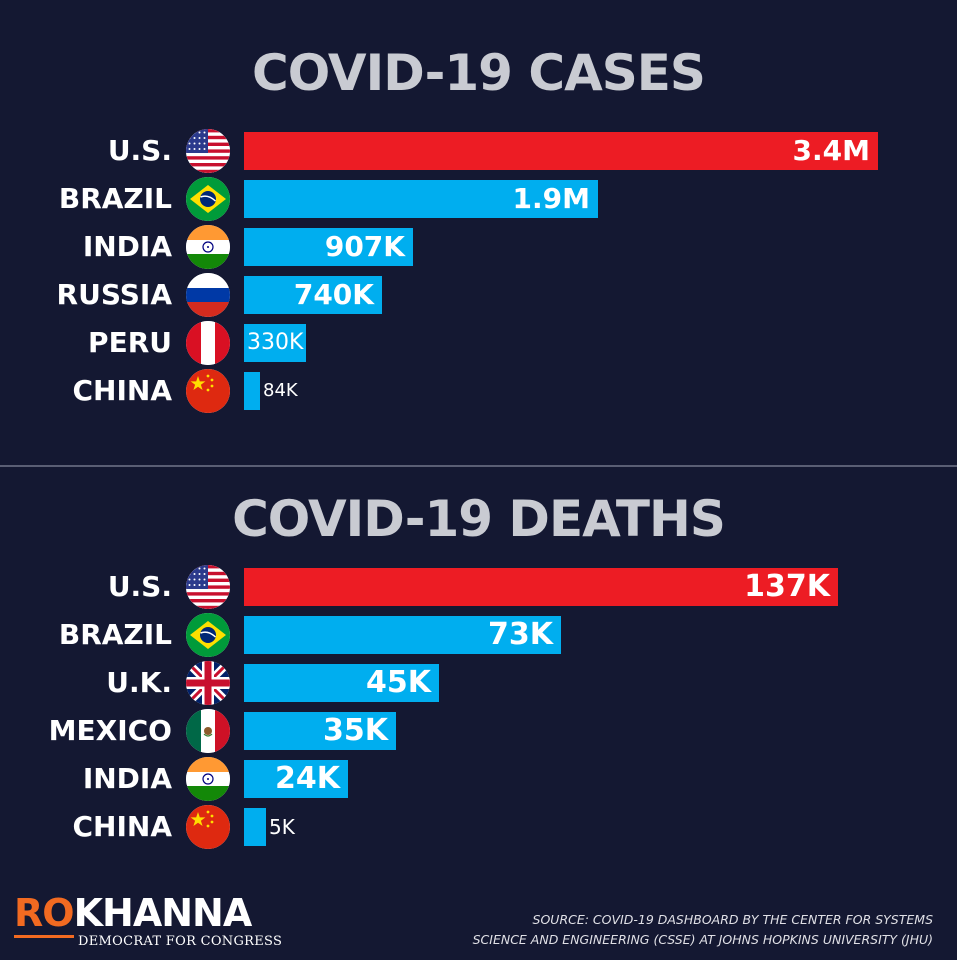 The width and height of the screenshot is (957, 960). Describe the element at coordinates (280, 390) in the screenshot. I see `value-label: 84K` at that location.